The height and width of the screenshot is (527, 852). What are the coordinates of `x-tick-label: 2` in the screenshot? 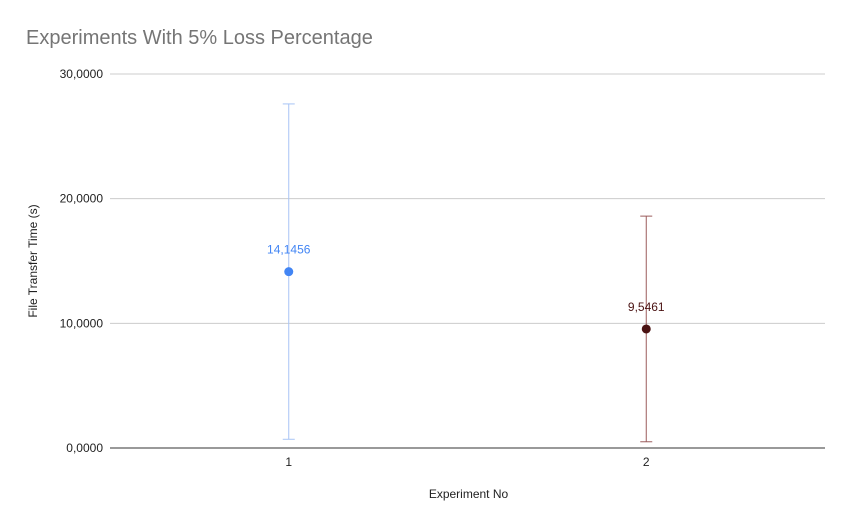 It's located at (646, 462).